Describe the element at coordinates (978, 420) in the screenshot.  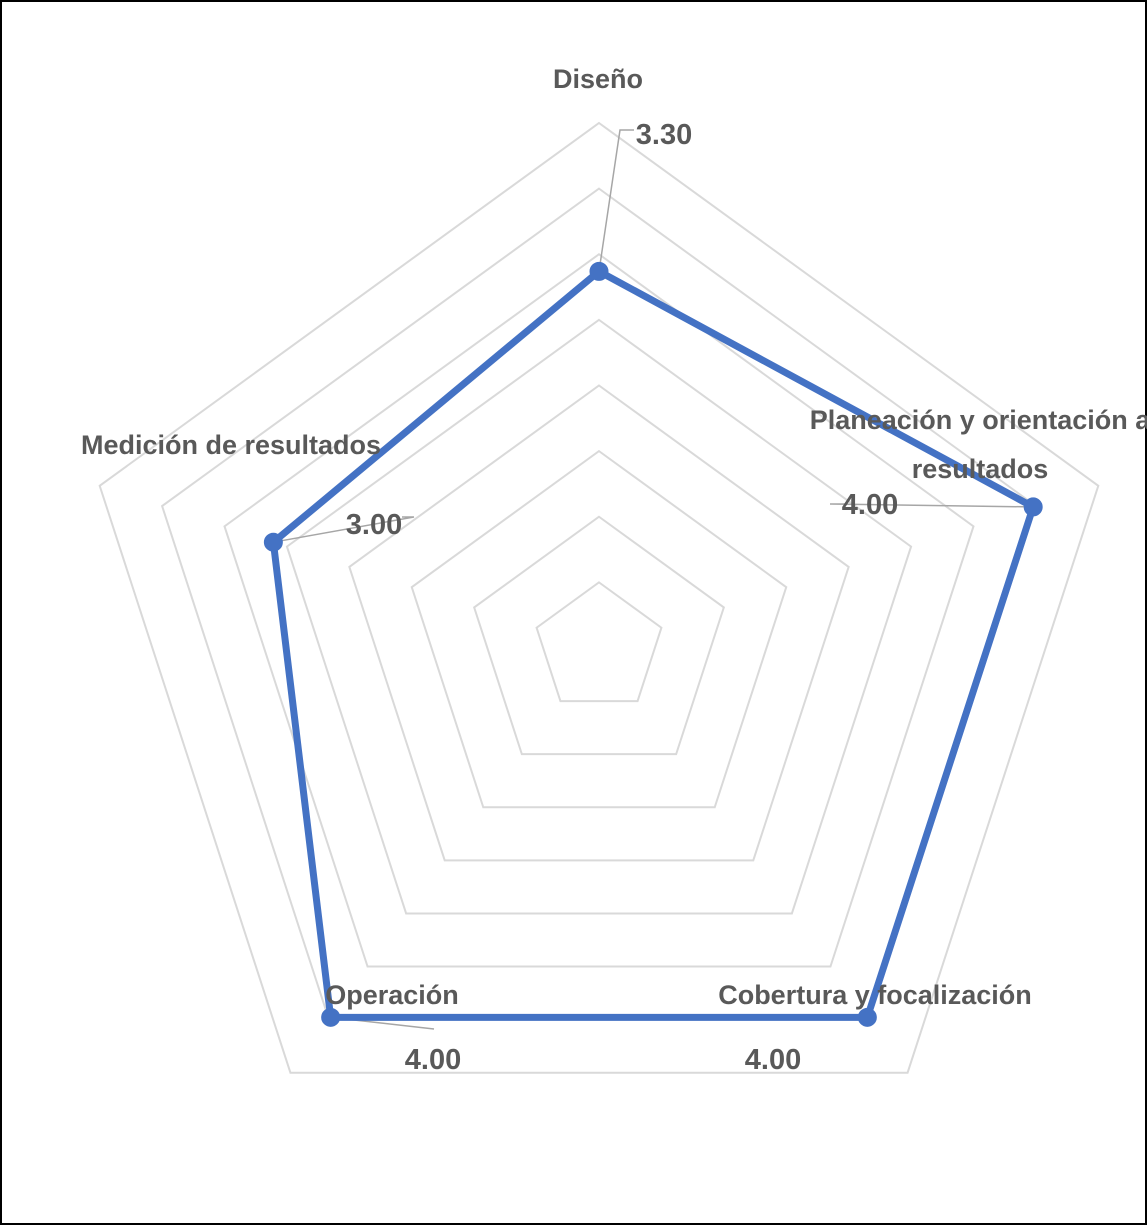
I see `axis-label-planeacion-line1: Planeación y orientación a` at that location.